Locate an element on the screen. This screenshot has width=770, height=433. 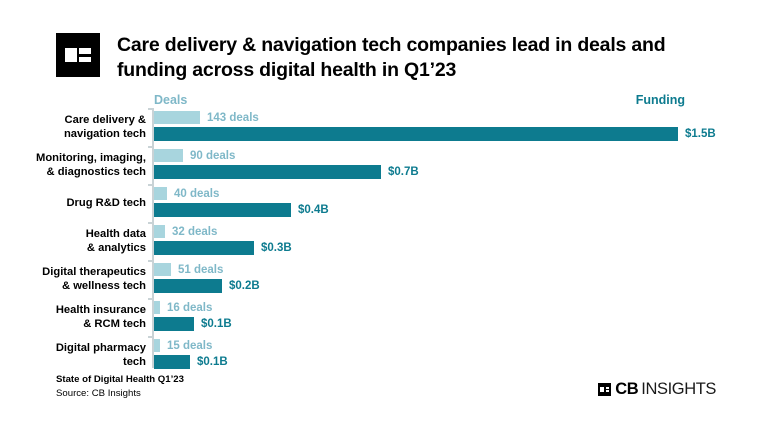
legend-item-deals: Deals is located at coordinates (171, 100).